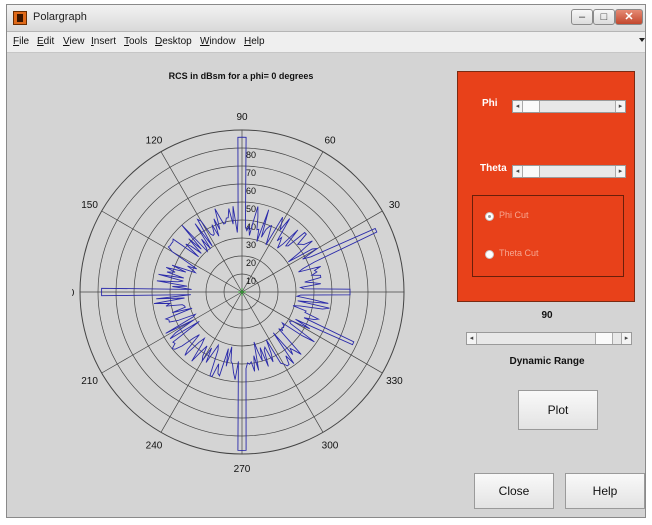 The width and height of the screenshot is (652, 525). I want to click on control-panel: Phi ◂ ▸ Theta ◂ ▸ Phi Cut Theta Cut, so click(546, 186).